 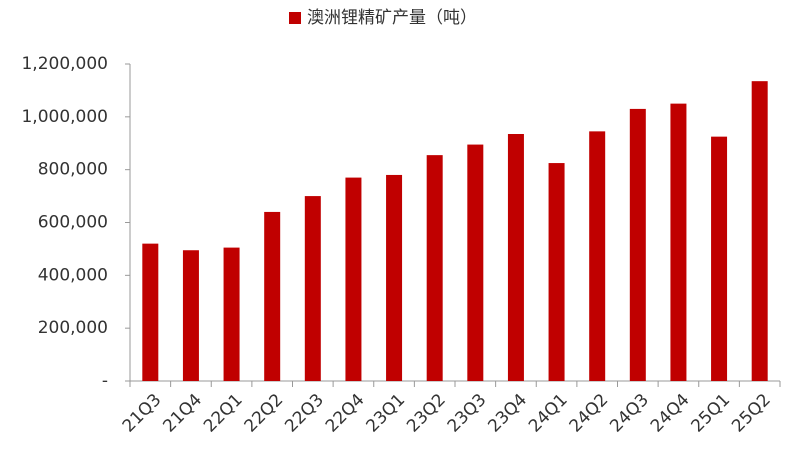 I want to click on x-tick-label: 22Q1, so click(x=223, y=413).